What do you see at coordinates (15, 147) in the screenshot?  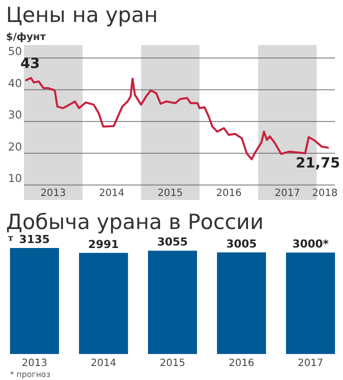 I see `y-tick-label: 20` at bounding box center [15, 147].